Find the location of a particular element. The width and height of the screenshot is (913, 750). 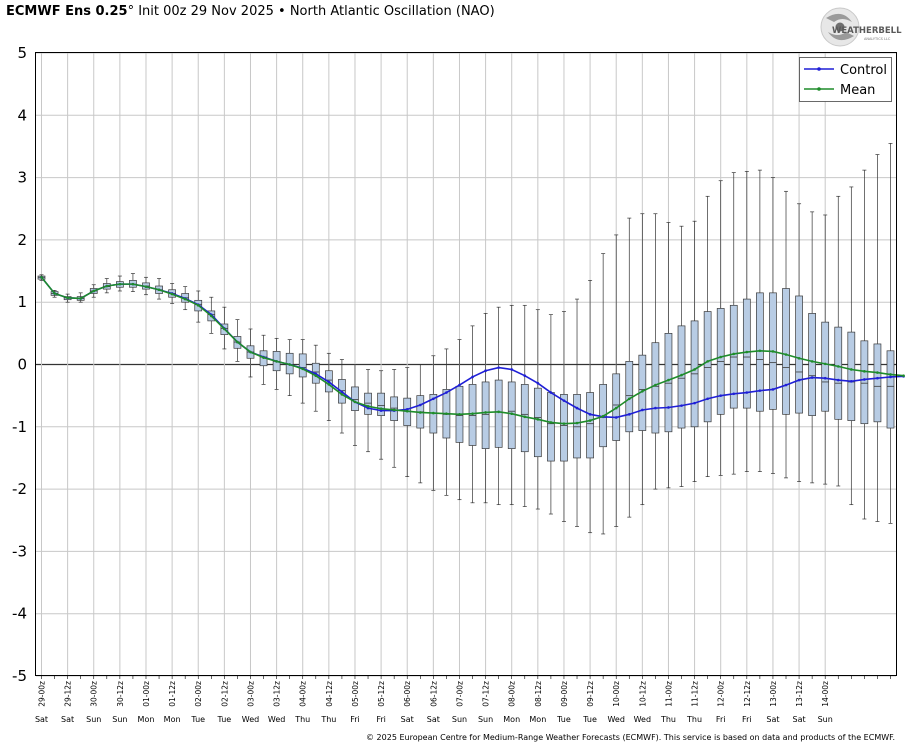

x-tick-label: 11-12z is located at coordinates (695, 694).